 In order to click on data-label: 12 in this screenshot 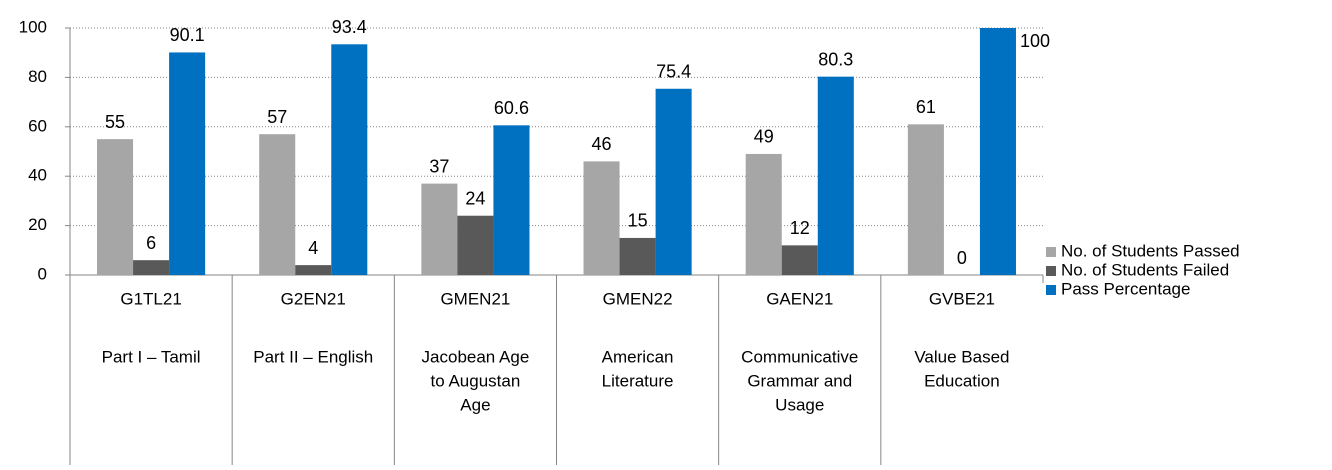, I will do `click(800, 228)`.